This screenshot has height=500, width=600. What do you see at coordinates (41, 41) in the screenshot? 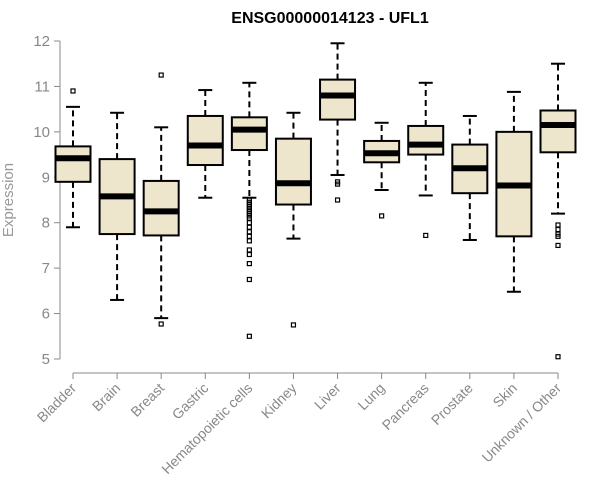
I see `y-tick-label: 12` at bounding box center [41, 41].